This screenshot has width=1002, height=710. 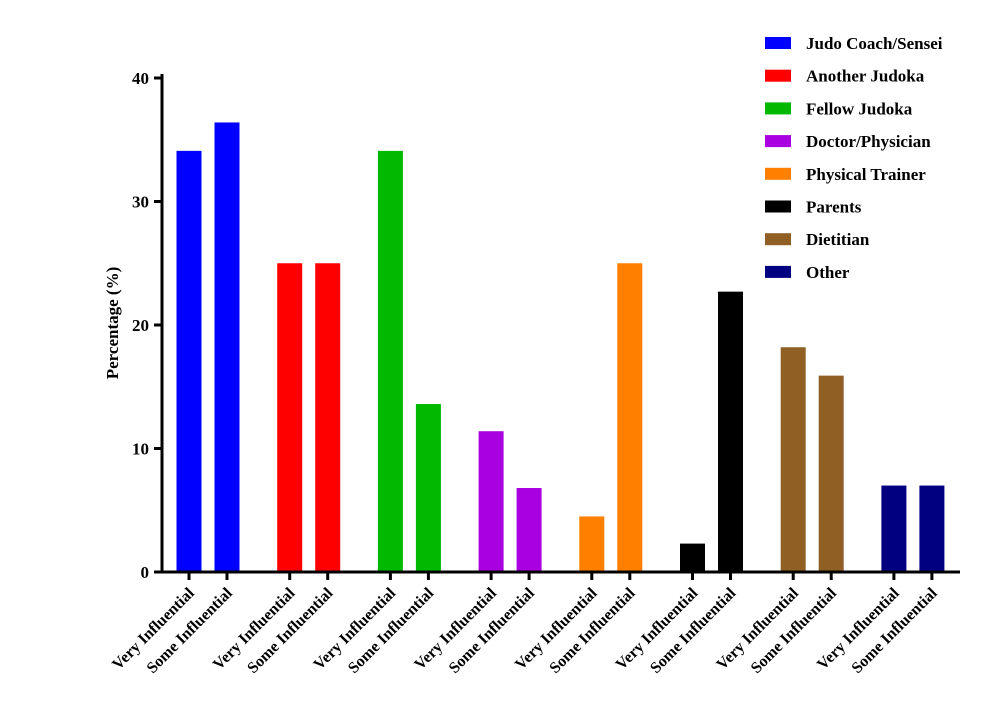 I want to click on legend-label: Dietitian, so click(x=838, y=239).